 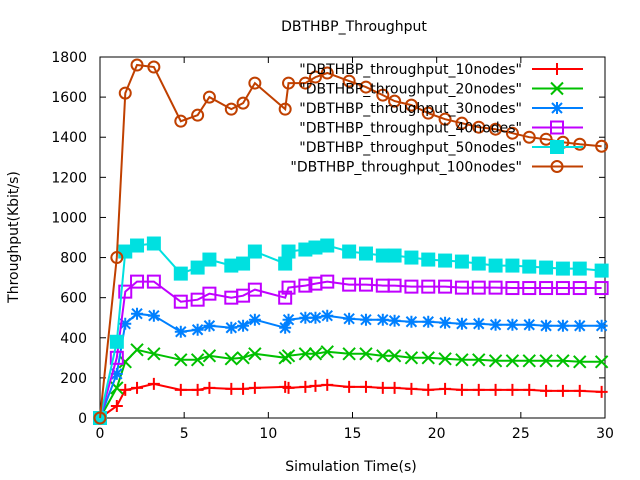 I want to click on x-tick-label: 15, so click(x=353, y=434).